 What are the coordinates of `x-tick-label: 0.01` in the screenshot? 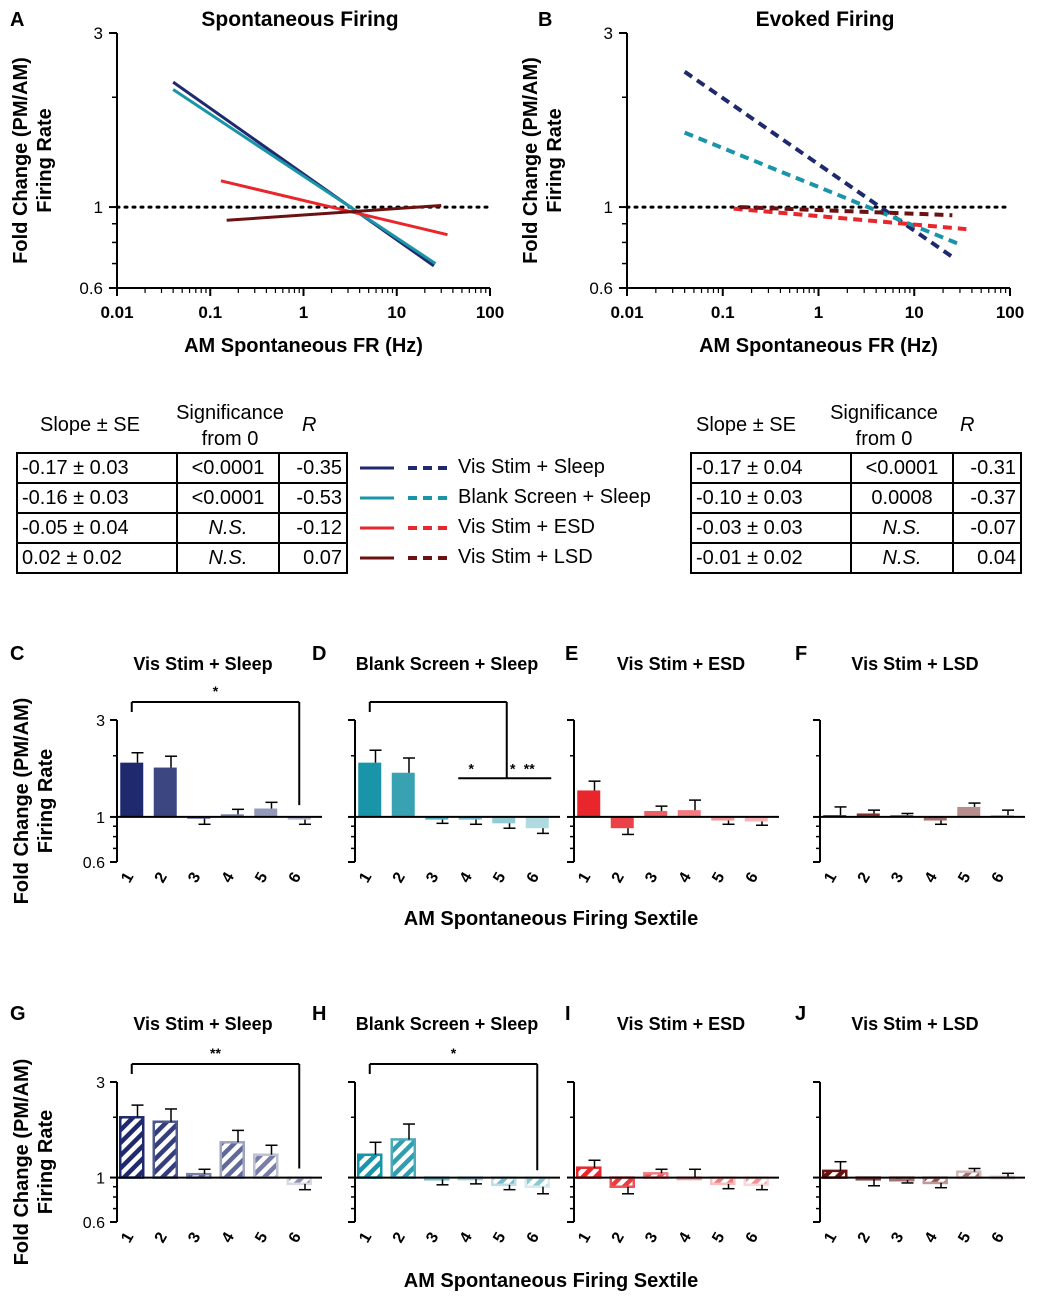 It's located at (626, 312).